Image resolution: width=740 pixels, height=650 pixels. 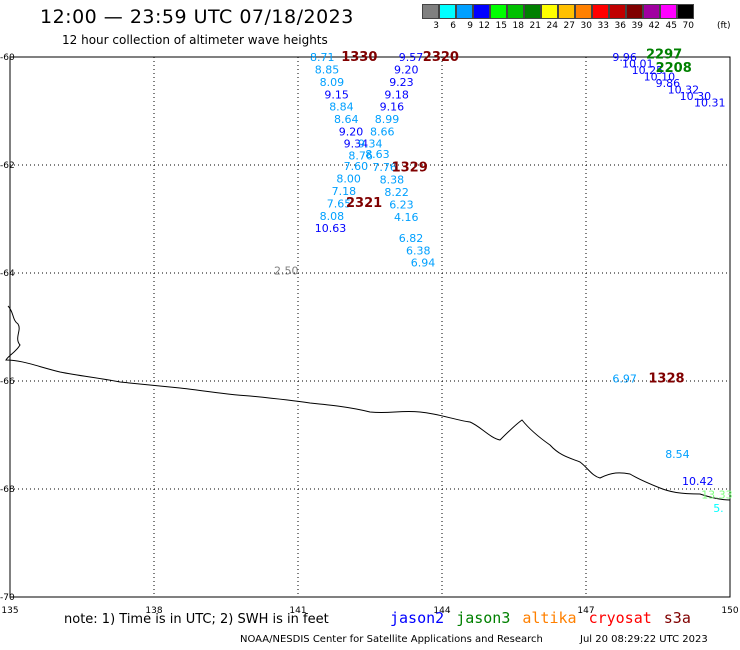 I want to click on wave-height-label: 8.54, so click(x=677, y=454).